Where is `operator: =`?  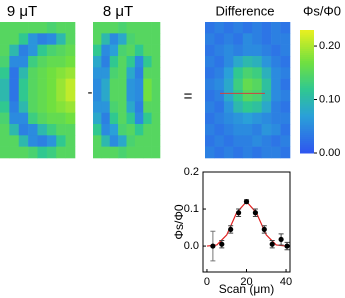
operator: = is located at coordinates (188, 96).